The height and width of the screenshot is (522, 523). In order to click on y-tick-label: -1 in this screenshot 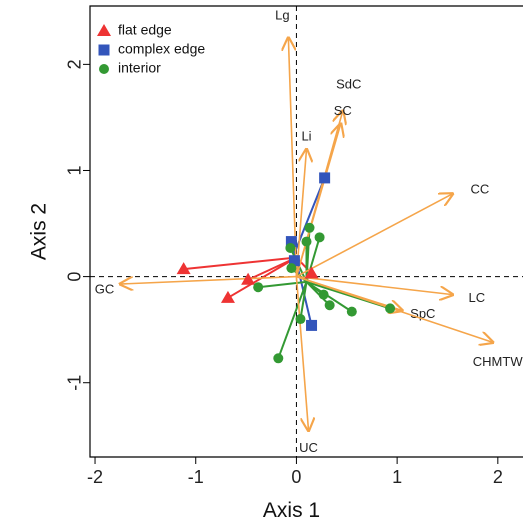, I will do `click(75, 383)`.